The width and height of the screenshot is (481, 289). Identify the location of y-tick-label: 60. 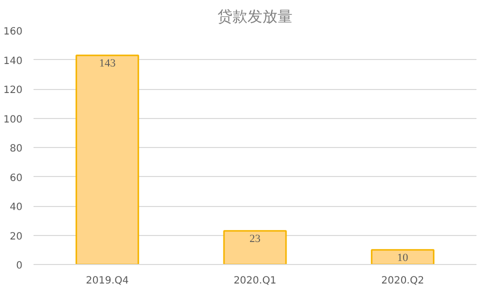
(16, 178).